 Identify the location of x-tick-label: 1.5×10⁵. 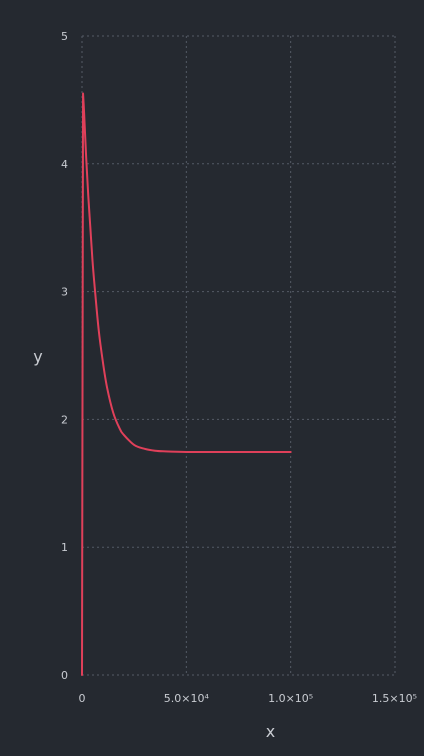
(394, 698).